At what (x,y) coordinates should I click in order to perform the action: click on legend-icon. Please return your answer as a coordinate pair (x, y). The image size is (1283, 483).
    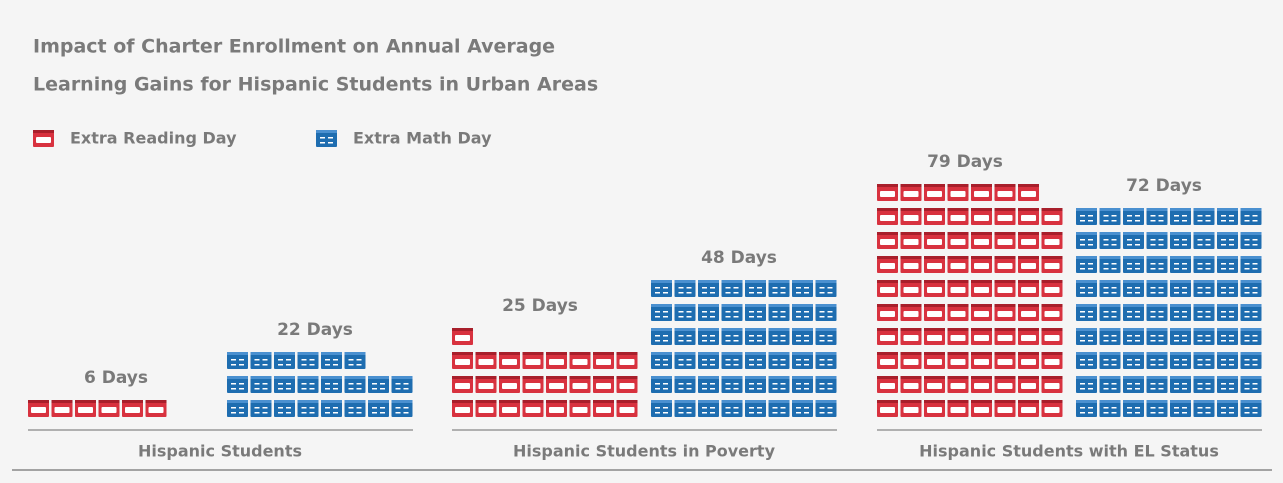
    Looking at the image, I should click on (326, 138).